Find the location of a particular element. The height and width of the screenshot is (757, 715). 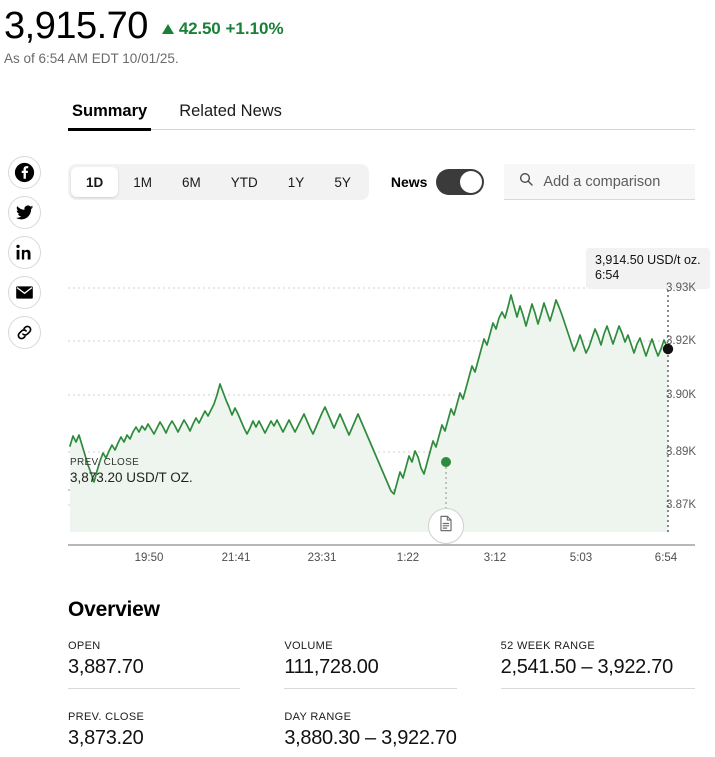

link-icon is located at coordinates (24, 332).